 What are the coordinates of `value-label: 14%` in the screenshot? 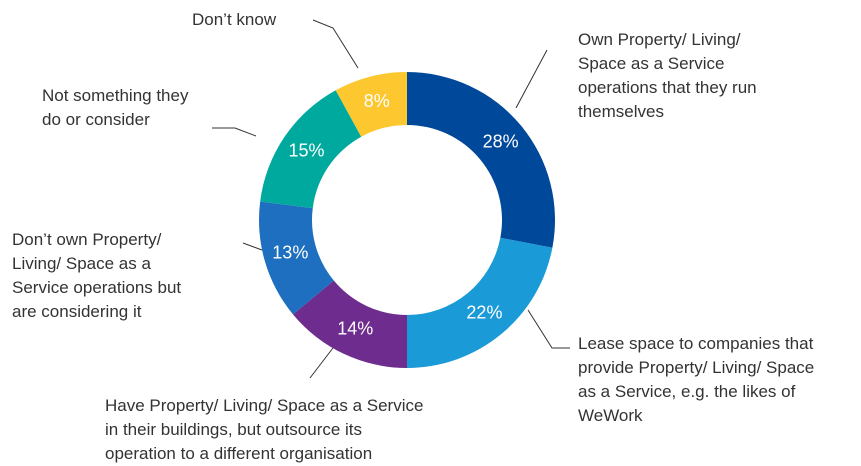 It's located at (355, 329).